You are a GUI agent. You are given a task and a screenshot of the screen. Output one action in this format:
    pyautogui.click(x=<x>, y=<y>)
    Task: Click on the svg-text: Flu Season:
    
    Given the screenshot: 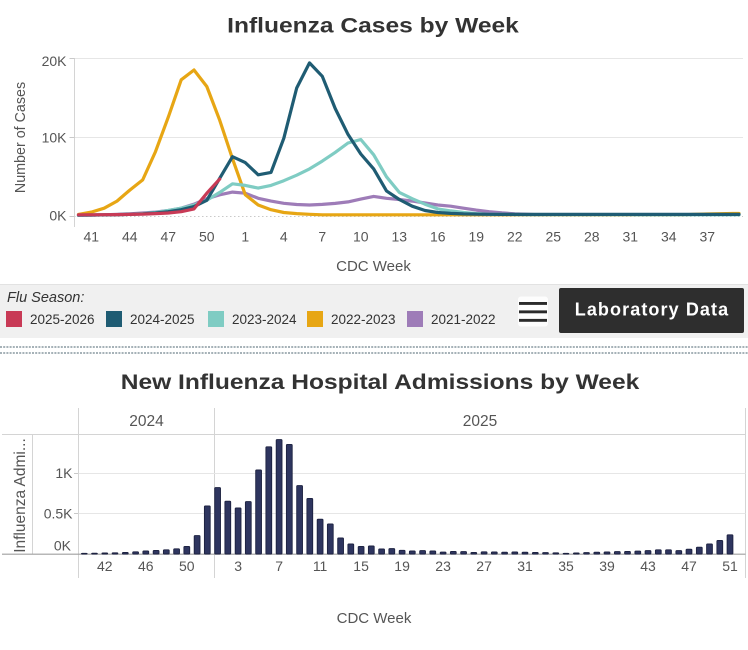 What is the action you would take?
    pyautogui.click(x=45, y=298)
    